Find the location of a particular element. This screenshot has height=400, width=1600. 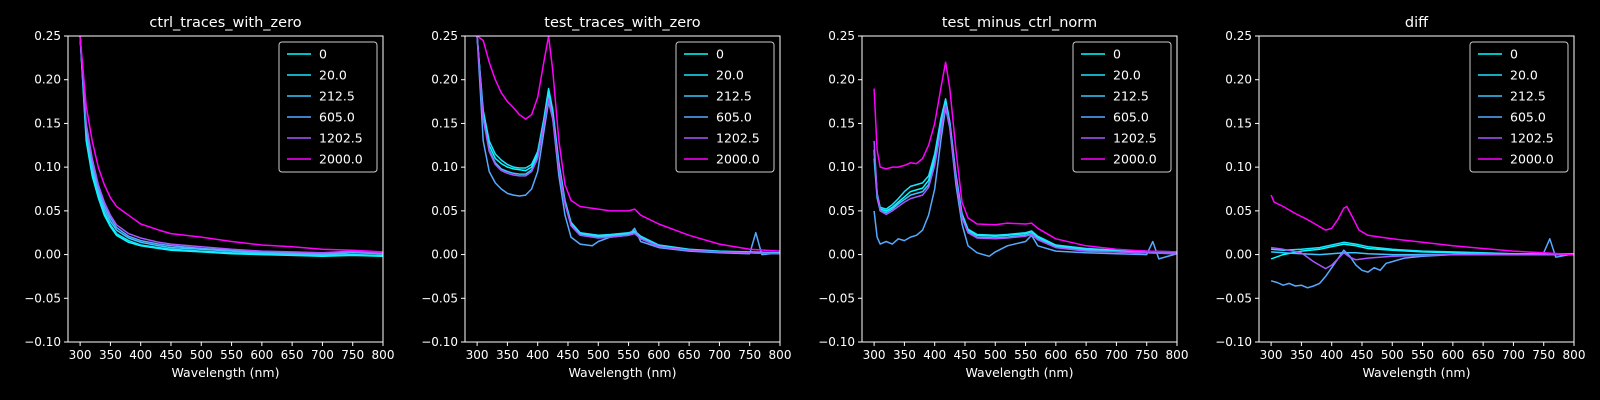

series-lines is located at coordinates (231, 147).